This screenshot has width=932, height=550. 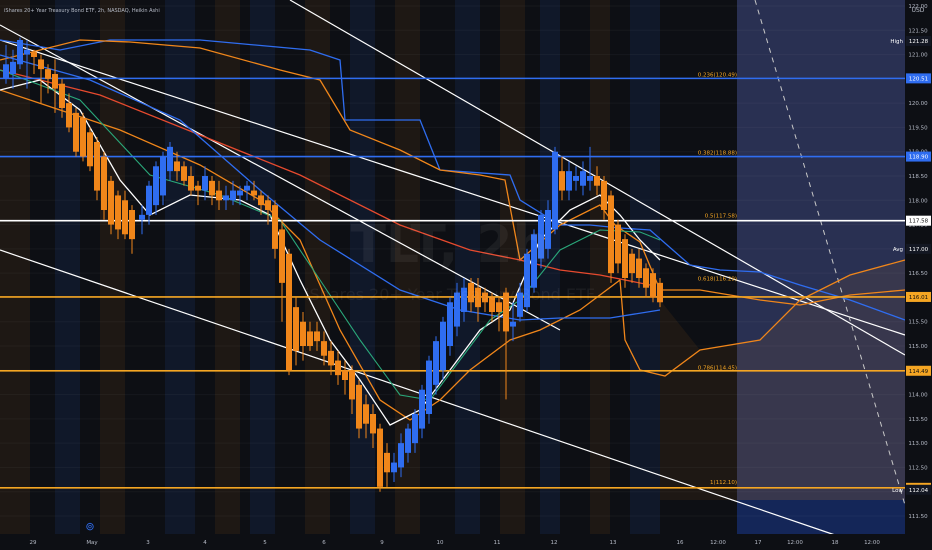 What do you see at coordinates (918, 347) in the screenshot?
I see `y-tick-label: 115.00` at bounding box center [918, 347].